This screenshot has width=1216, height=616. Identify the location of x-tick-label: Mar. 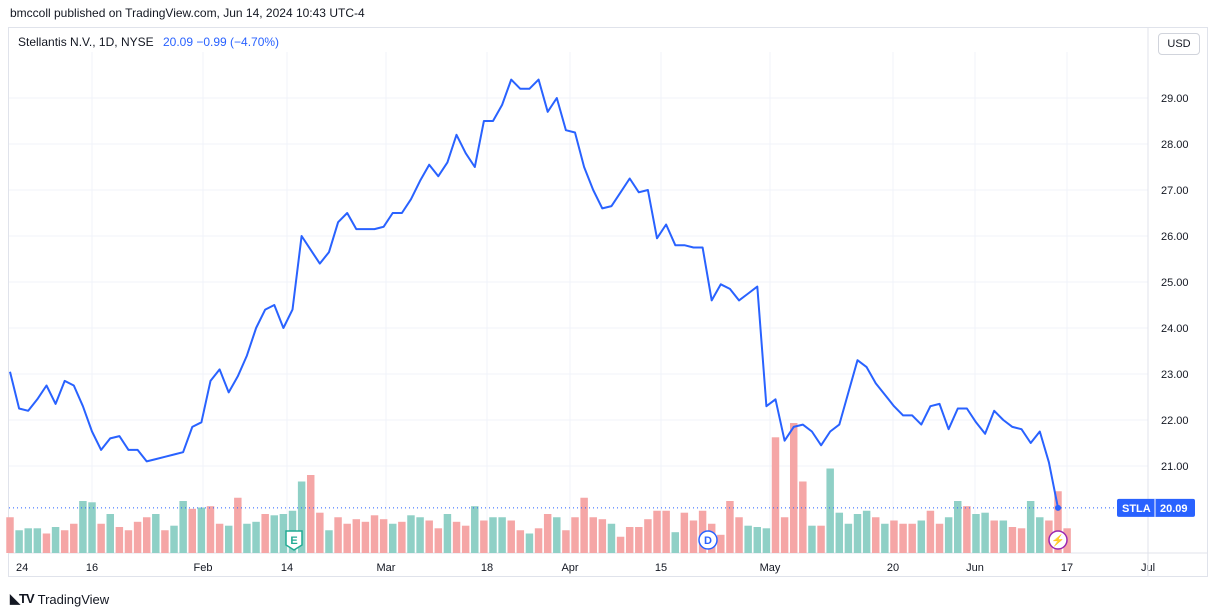
(386, 568).